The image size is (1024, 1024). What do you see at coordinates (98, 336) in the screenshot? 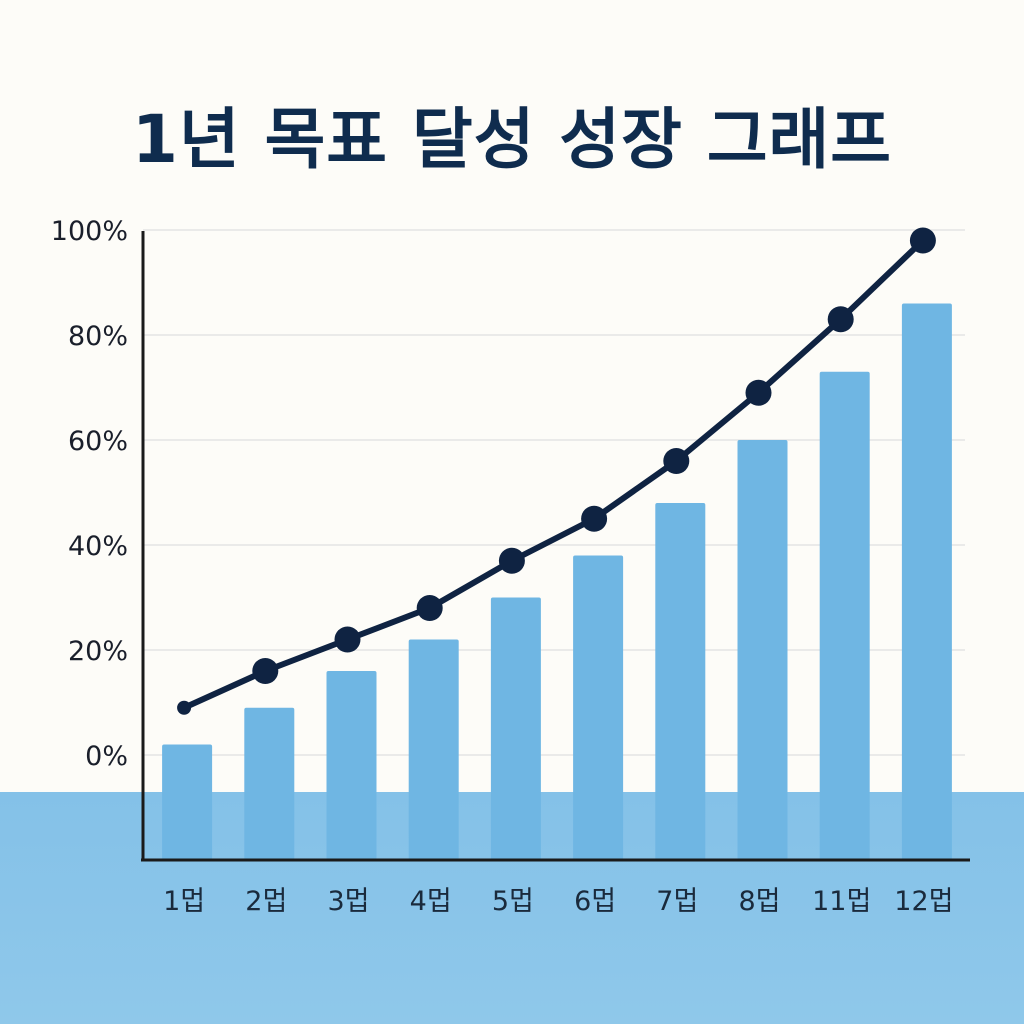
I see `y-tick-label: 80%` at bounding box center [98, 336].